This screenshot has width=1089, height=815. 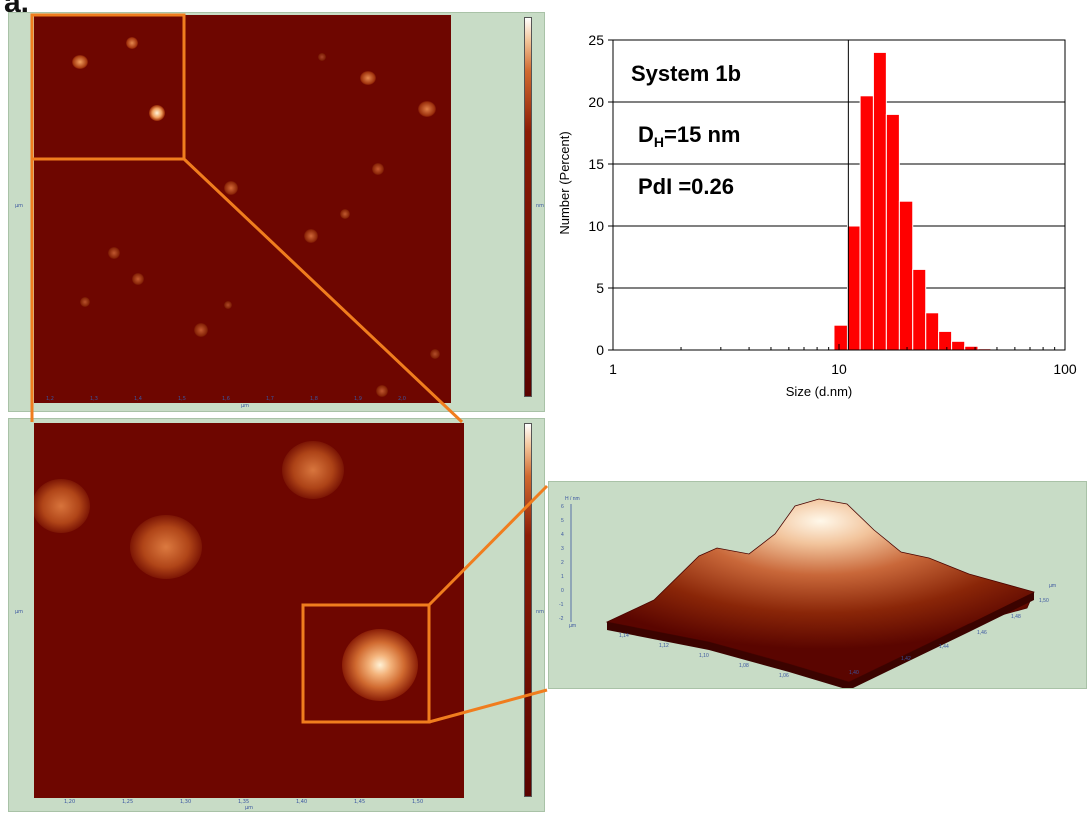 I want to click on front-tick-label: 1,12, so click(x=664, y=646).